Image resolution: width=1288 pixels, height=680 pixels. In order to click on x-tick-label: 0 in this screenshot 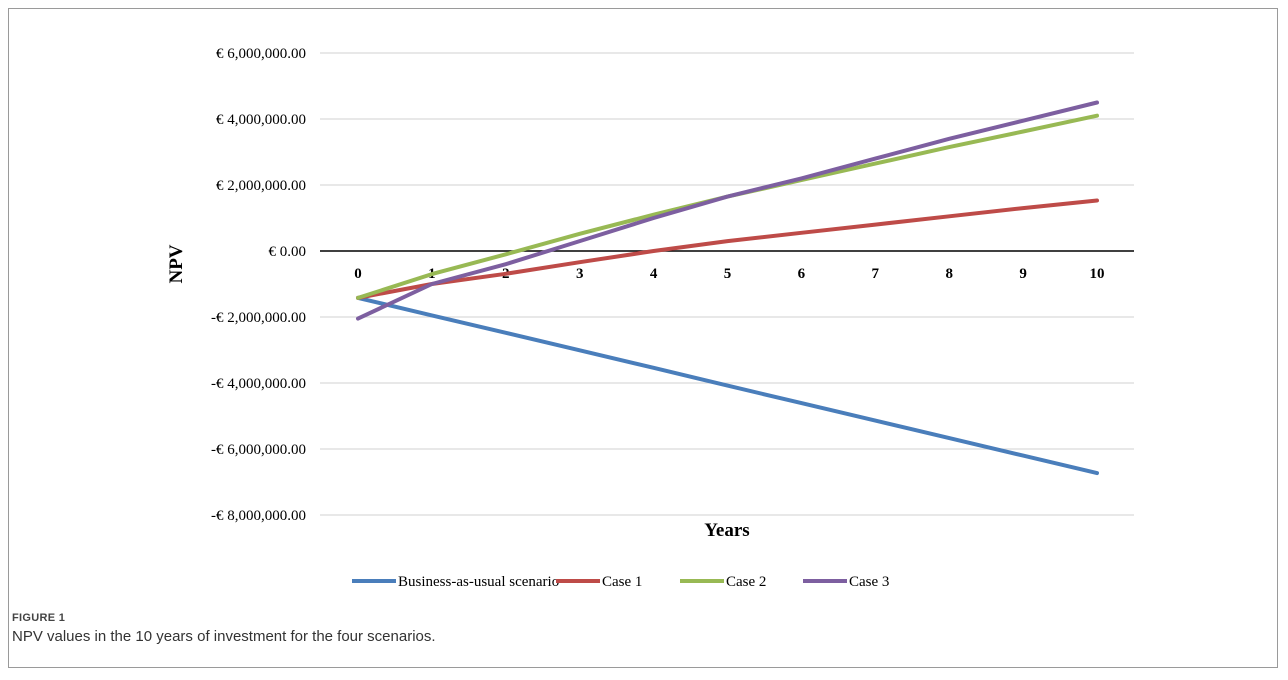, I will do `click(358, 274)`.